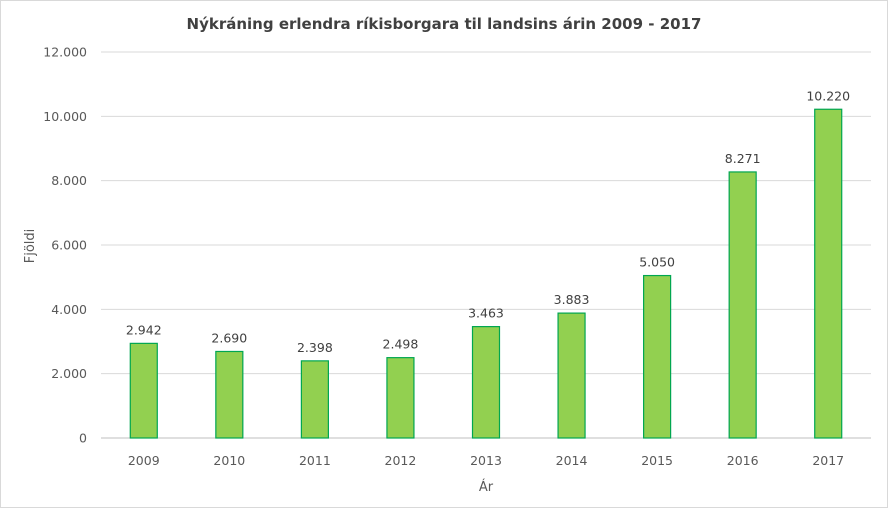 The width and height of the screenshot is (888, 508). I want to click on x-tick-label: 2015, so click(657, 460).